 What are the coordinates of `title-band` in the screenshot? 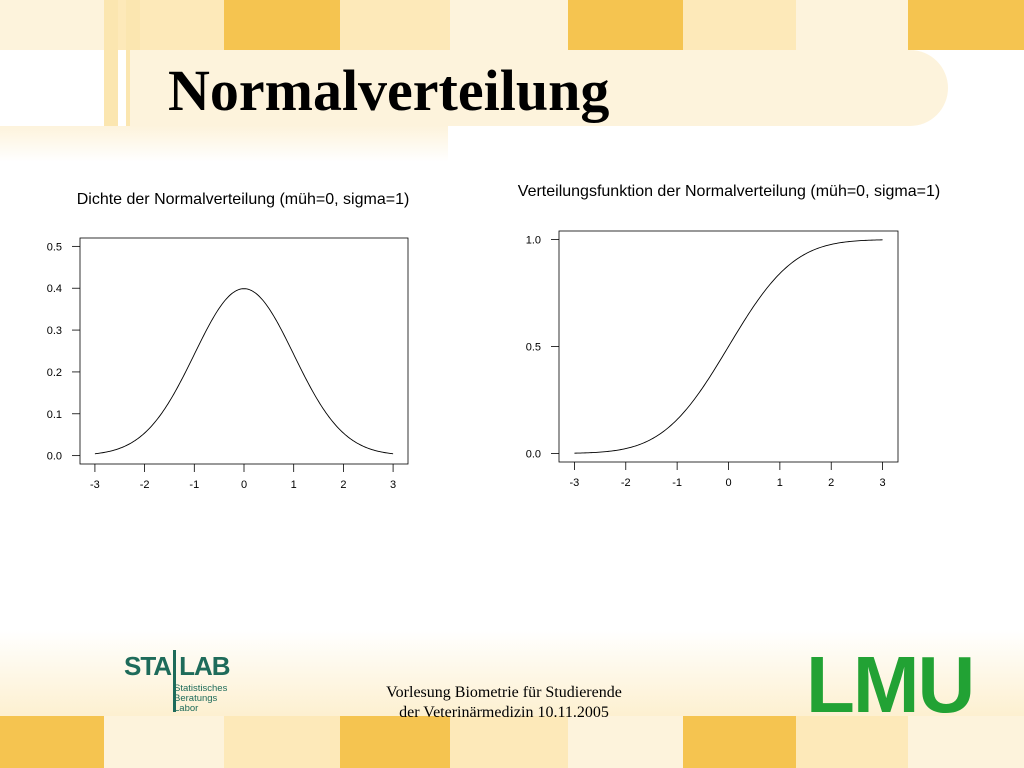 It's located at (539, 88).